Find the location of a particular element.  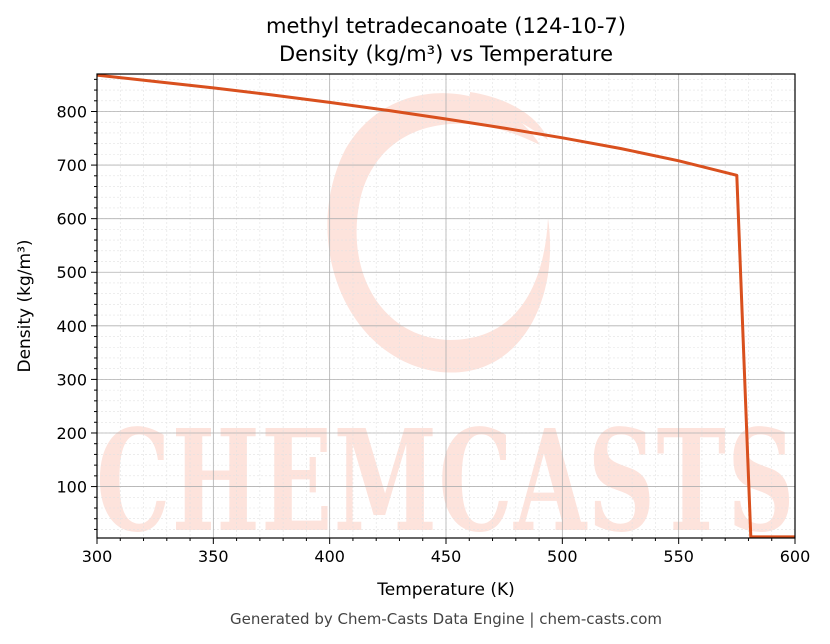

y-tick-label: 800 is located at coordinates (71, 112).